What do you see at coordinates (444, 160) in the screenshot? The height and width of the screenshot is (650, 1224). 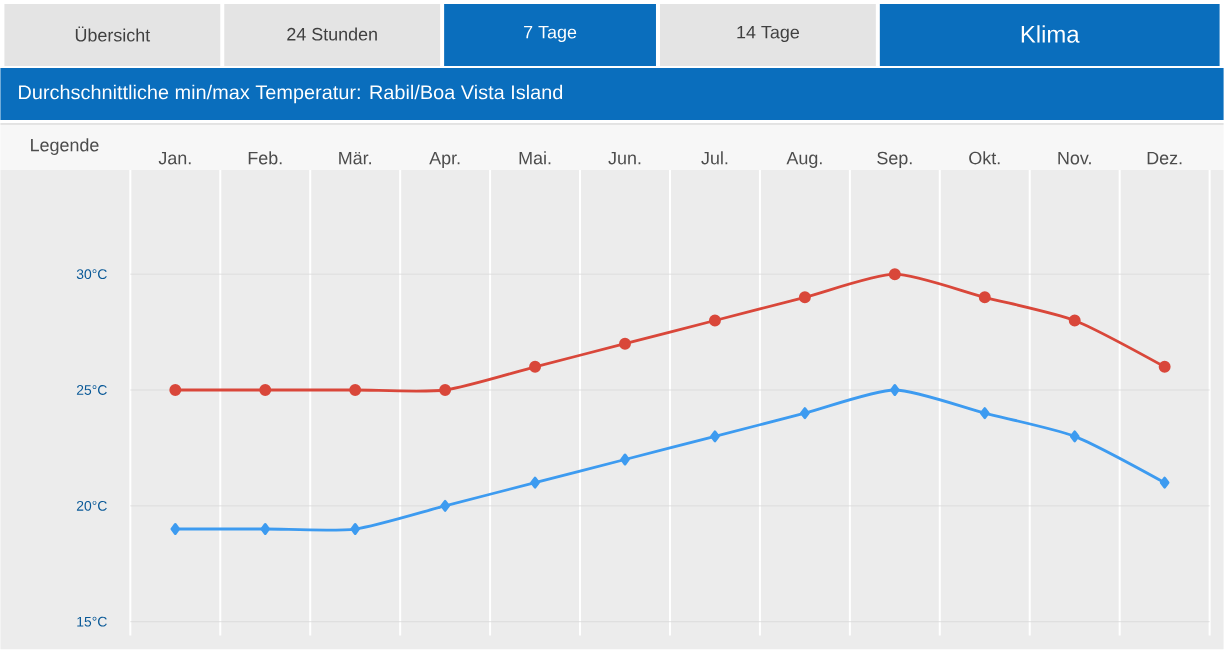 I see `x-tick-label: Apr.` at bounding box center [444, 160].